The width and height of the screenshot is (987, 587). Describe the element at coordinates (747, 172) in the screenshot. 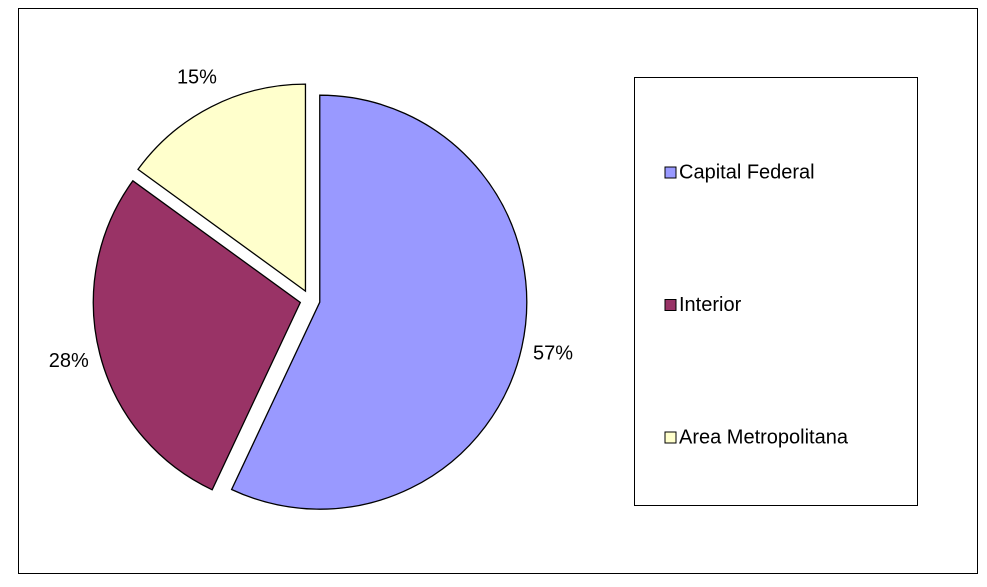

I see `legend-label: Capital Federal` at that location.